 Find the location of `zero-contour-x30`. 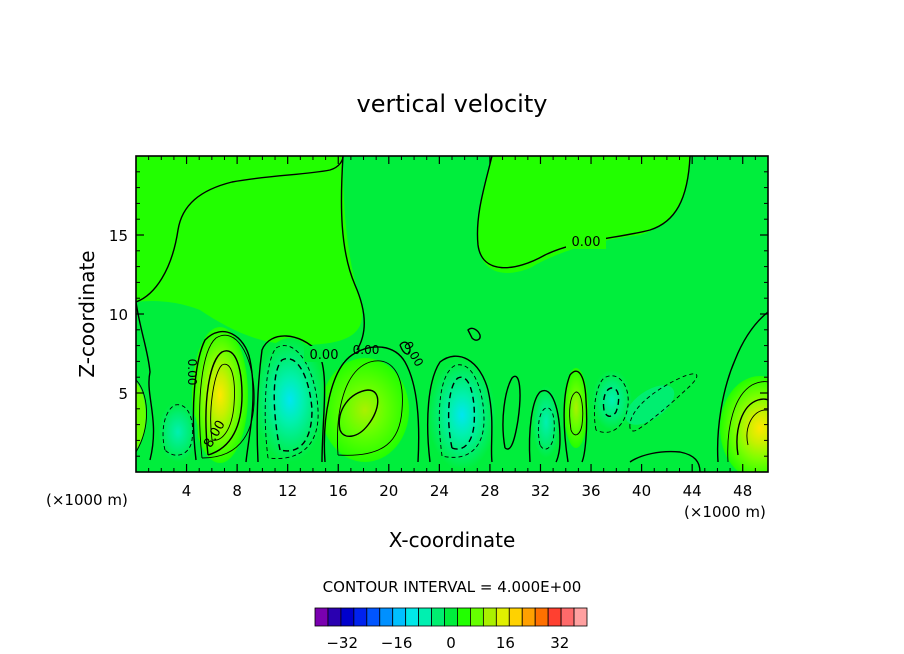

zero-contour-x30 is located at coordinates (511, 412).